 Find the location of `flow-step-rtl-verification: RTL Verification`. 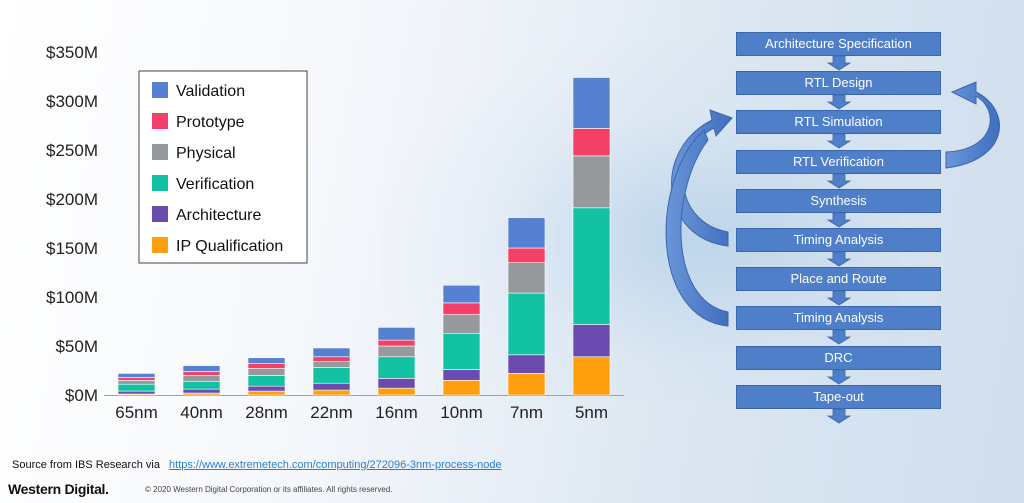

flow-step-rtl-verification: RTL Verification is located at coordinates (838, 162).